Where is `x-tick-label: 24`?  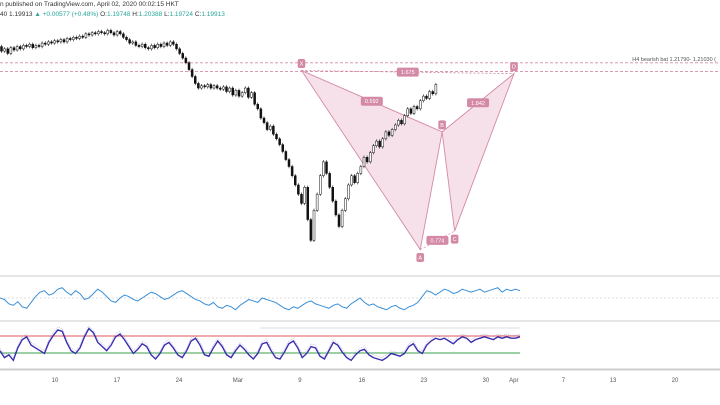 x-tick-label: 24 is located at coordinates (179, 381).